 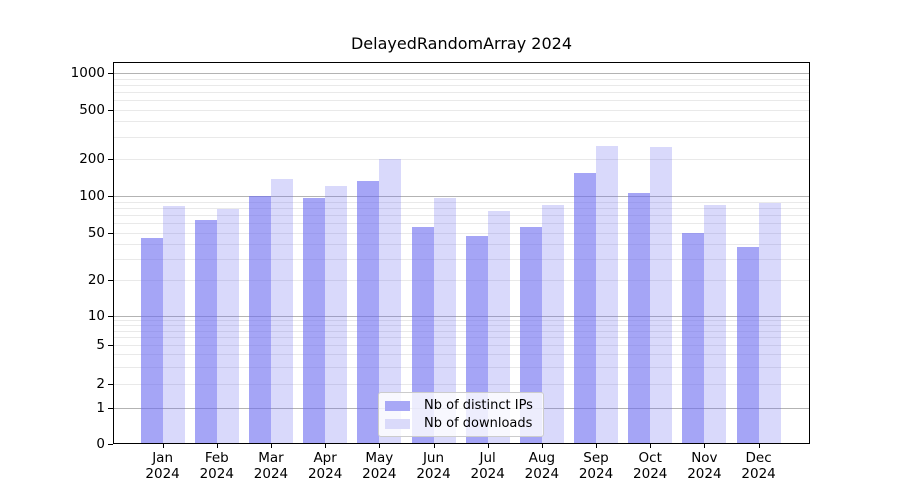 I want to click on bar-may-distinct_ips, so click(x=368, y=311).